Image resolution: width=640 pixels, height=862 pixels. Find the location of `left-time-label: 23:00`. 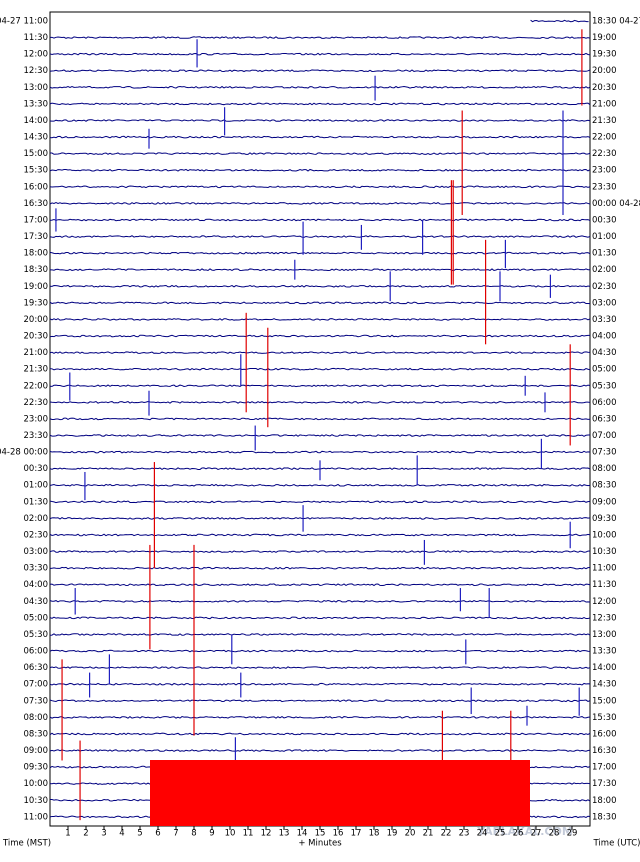

left-time-label: 23:00 is located at coordinates (36, 419).